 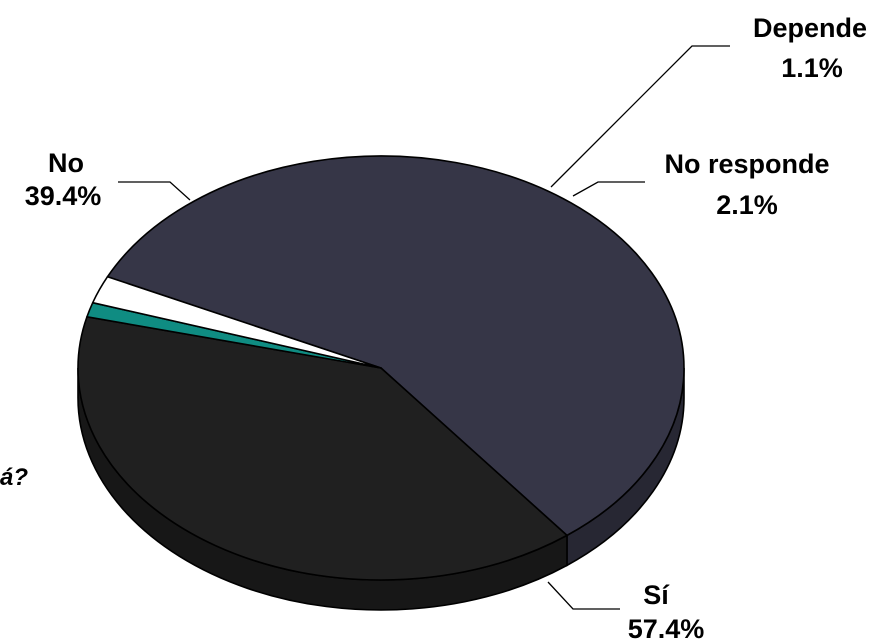 I want to click on leader-line-si, so click(x=583, y=595).